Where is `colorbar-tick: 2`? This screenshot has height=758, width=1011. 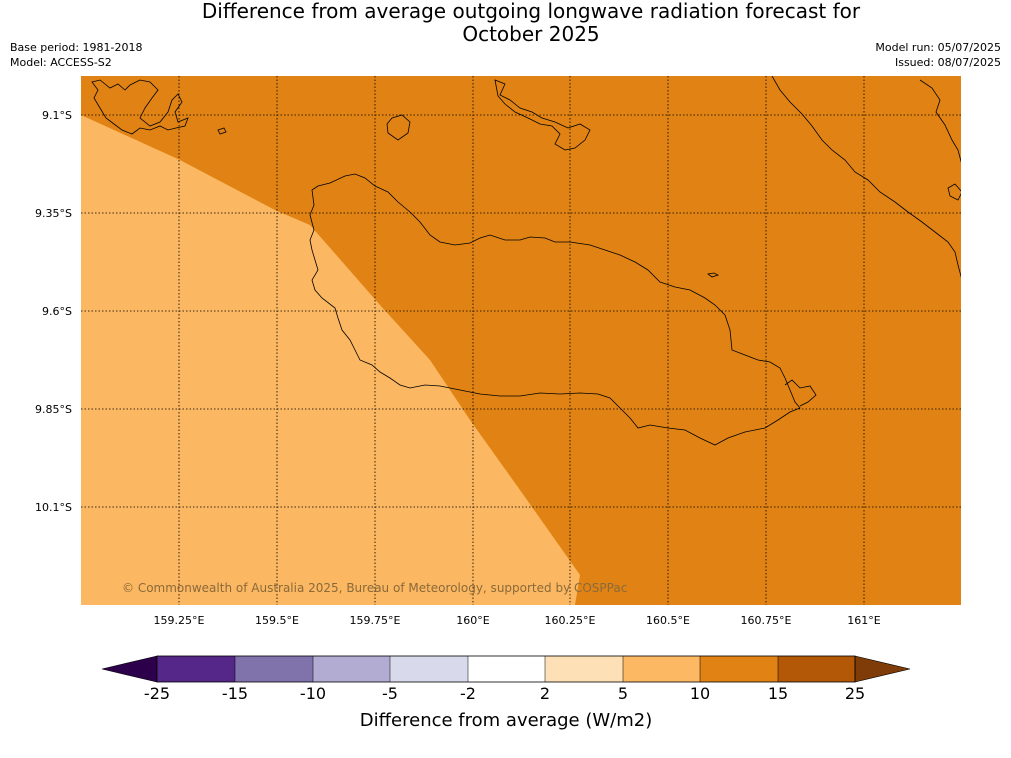 colorbar-tick: 2 is located at coordinates (545, 693).